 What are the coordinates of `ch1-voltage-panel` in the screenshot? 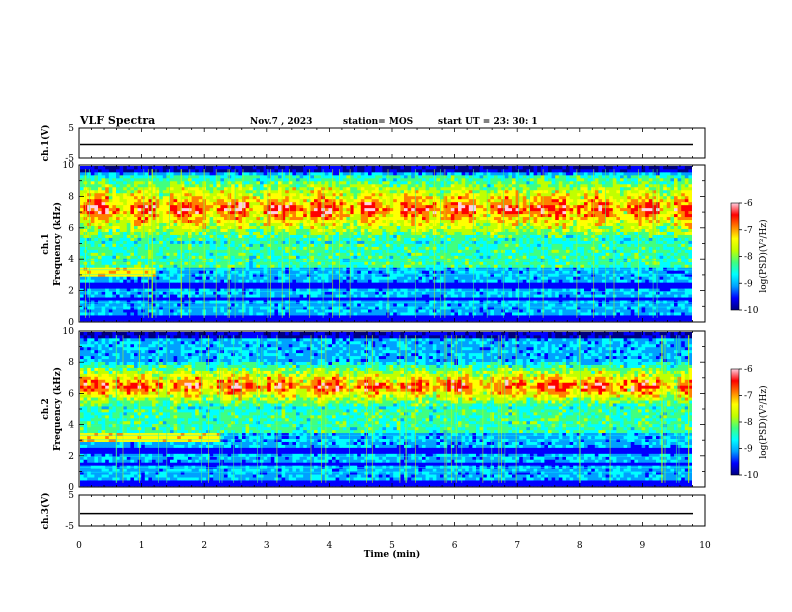 It's located at (392, 143).